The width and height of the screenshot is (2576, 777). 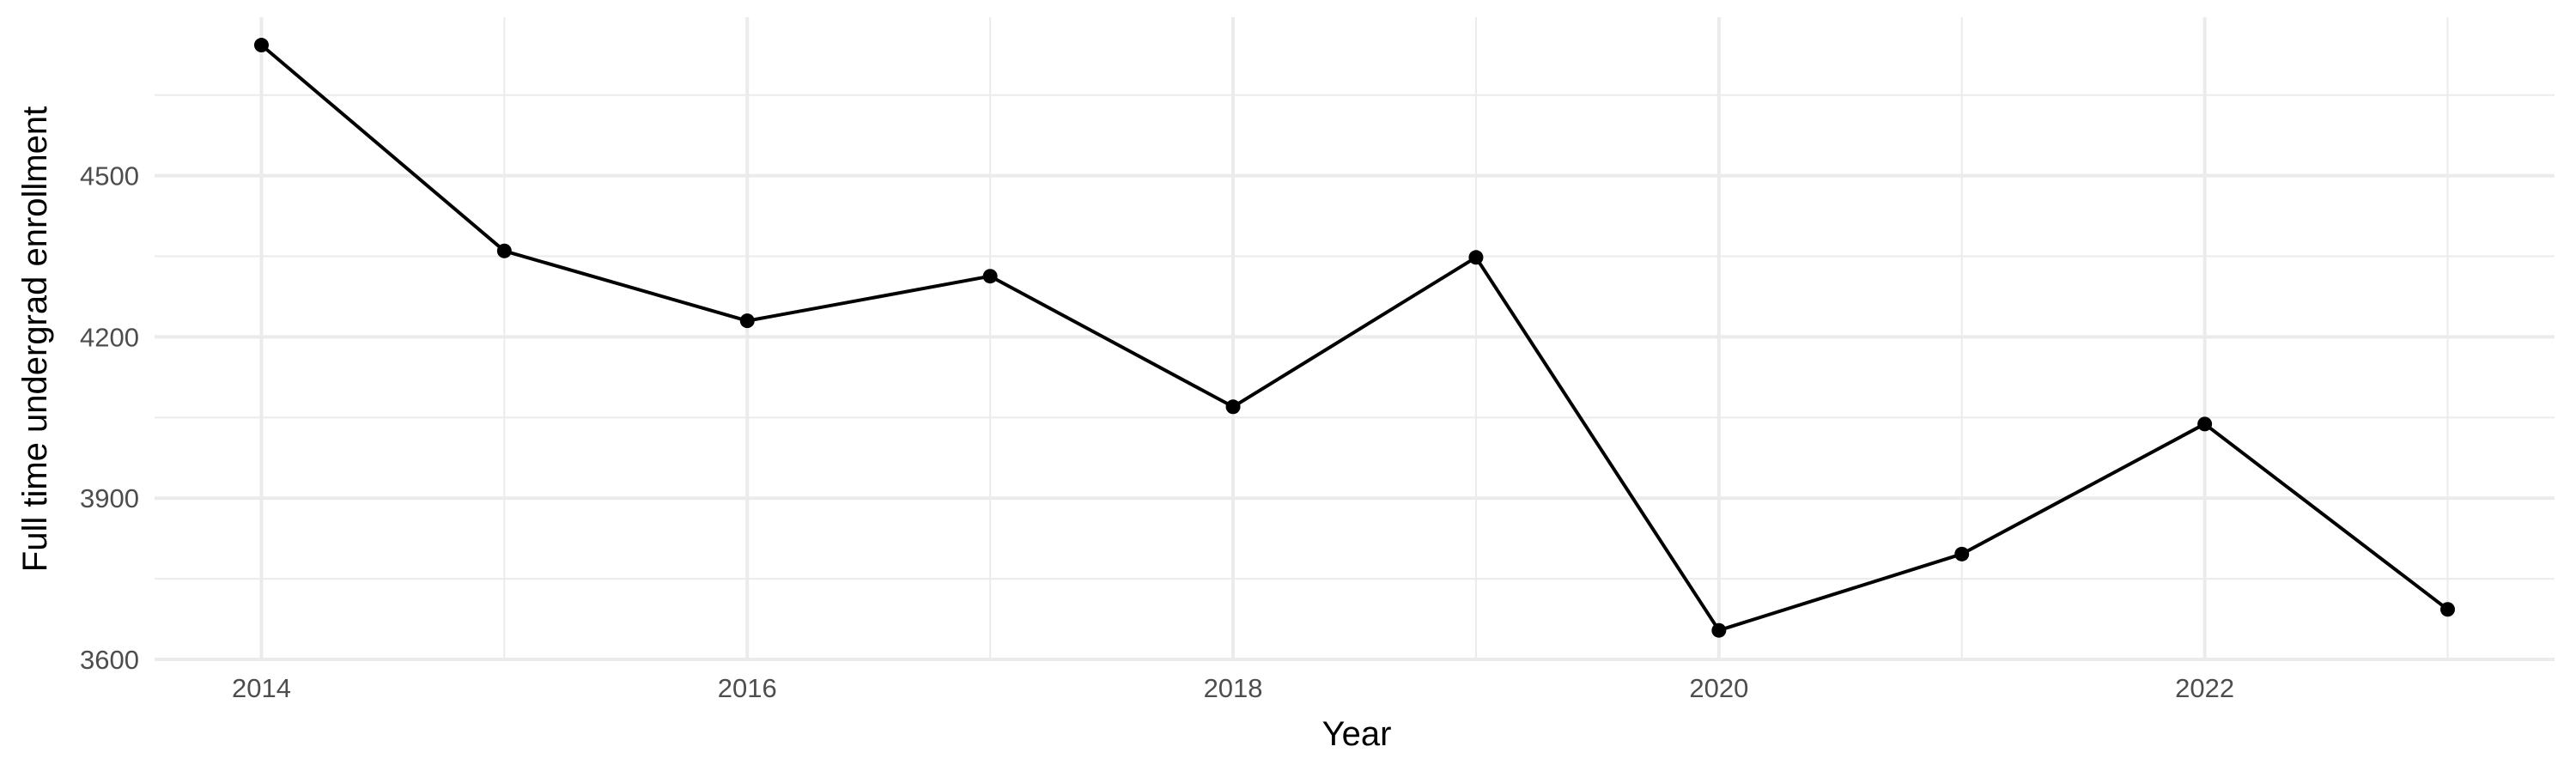 I want to click on x-tick-label: 2014, so click(x=261, y=688).